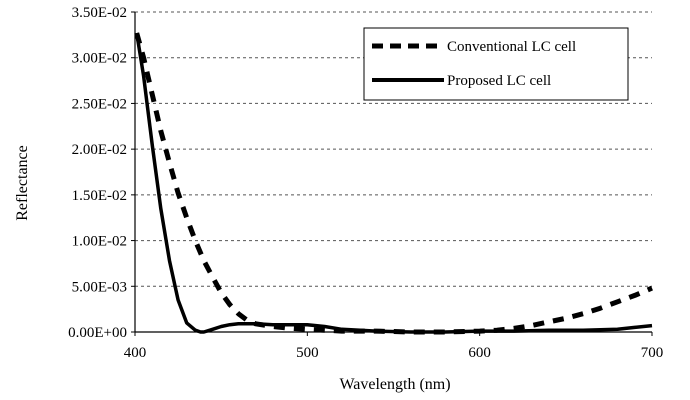 The width and height of the screenshot is (690, 400). What do you see at coordinates (499, 81) in the screenshot?
I see `legend-label-proposed: Proposed LC cell` at bounding box center [499, 81].